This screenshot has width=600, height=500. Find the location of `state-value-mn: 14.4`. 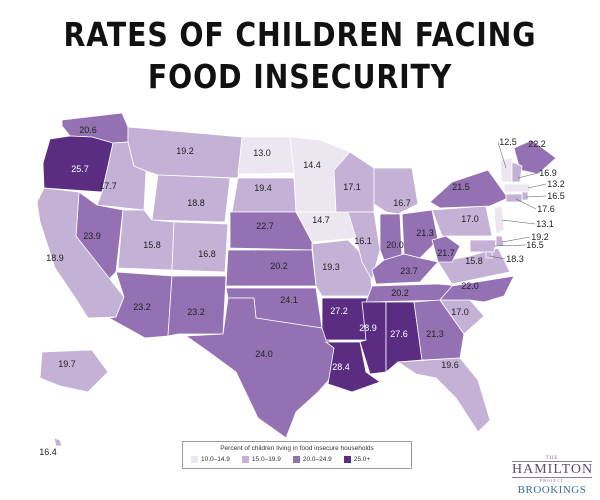

state-value-mn: 14.4 is located at coordinates (312, 165).